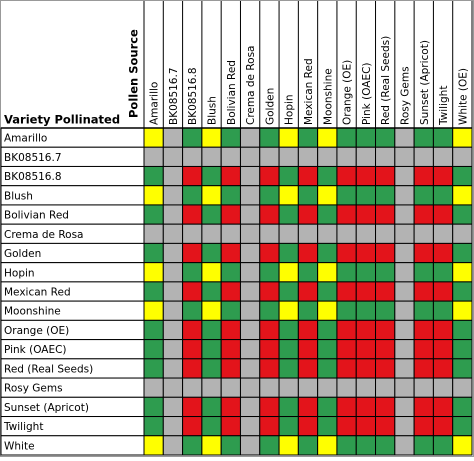 The width and height of the screenshot is (474, 461). I want to click on column-label: BK08516.7, so click(174, 96).